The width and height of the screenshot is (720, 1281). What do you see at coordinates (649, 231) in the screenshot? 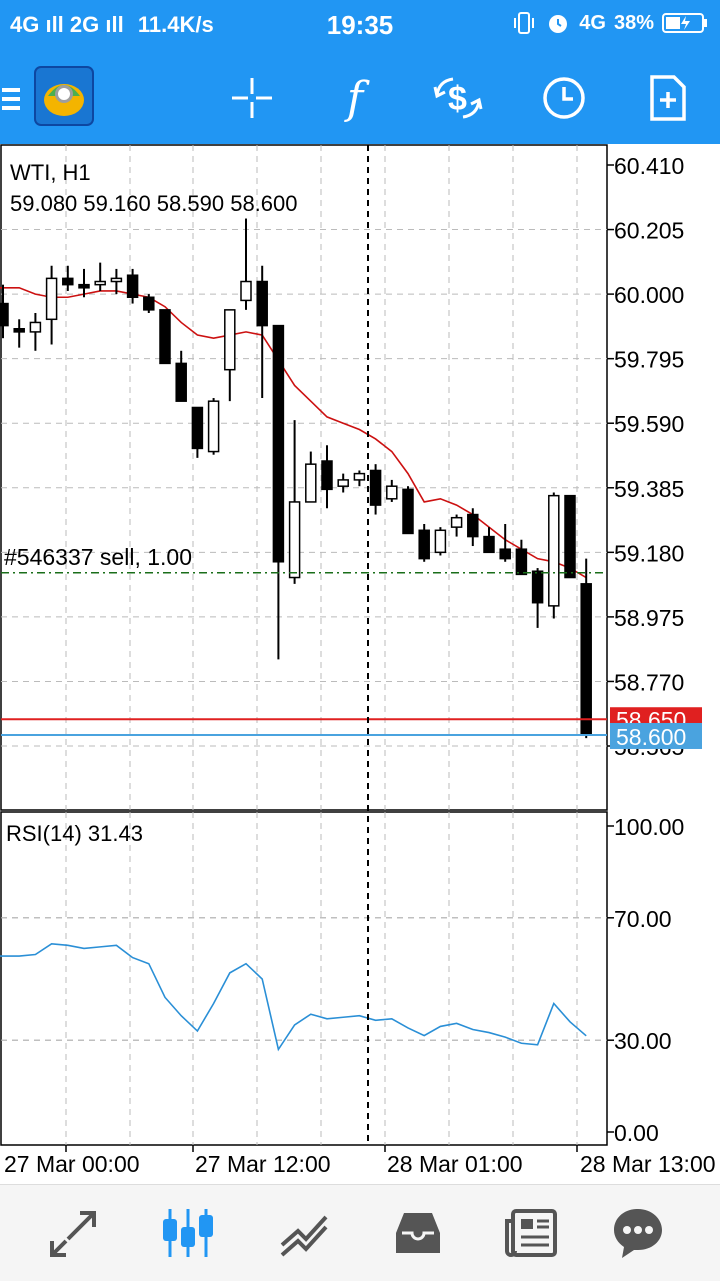
I see `price-tick-label: 60.205` at bounding box center [649, 231].